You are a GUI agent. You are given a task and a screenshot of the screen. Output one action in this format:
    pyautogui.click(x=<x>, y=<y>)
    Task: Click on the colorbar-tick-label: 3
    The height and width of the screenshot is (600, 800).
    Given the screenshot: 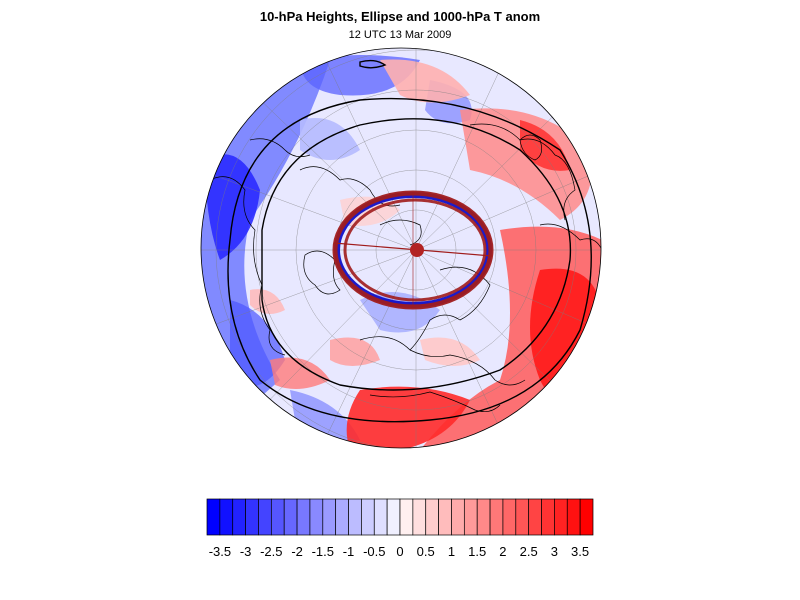 What is the action you would take?
    pyautogui.click(x=554, y=551)
    